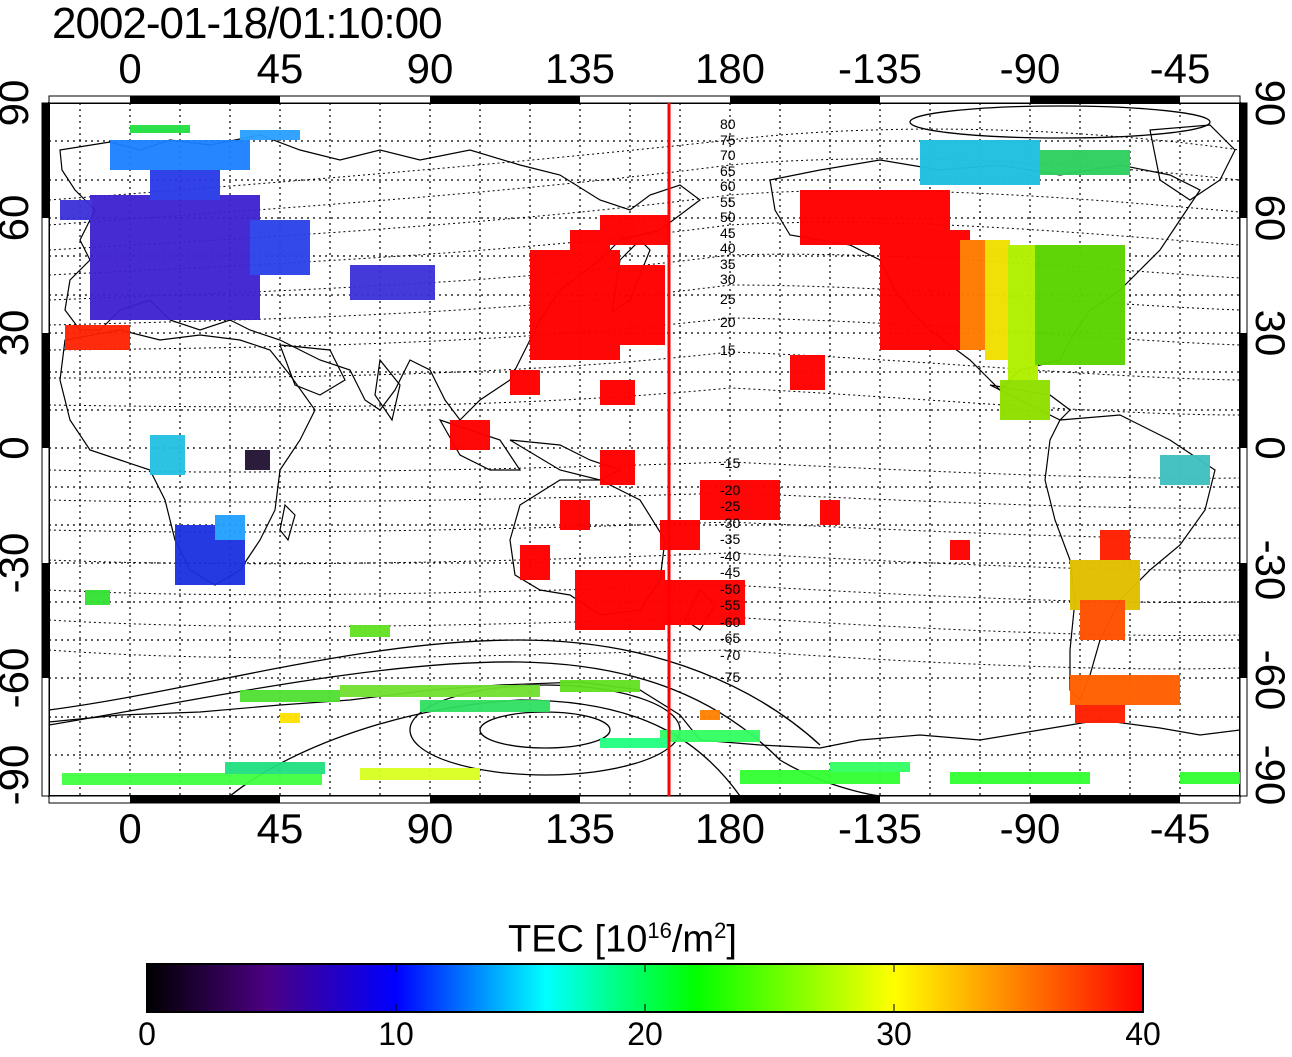 The image size is (1292, 1057). What do you see at coordinates (645, 1034) in the screenshot?
I see `colorbar-tick: 20` at bounding box center [645, 1034].